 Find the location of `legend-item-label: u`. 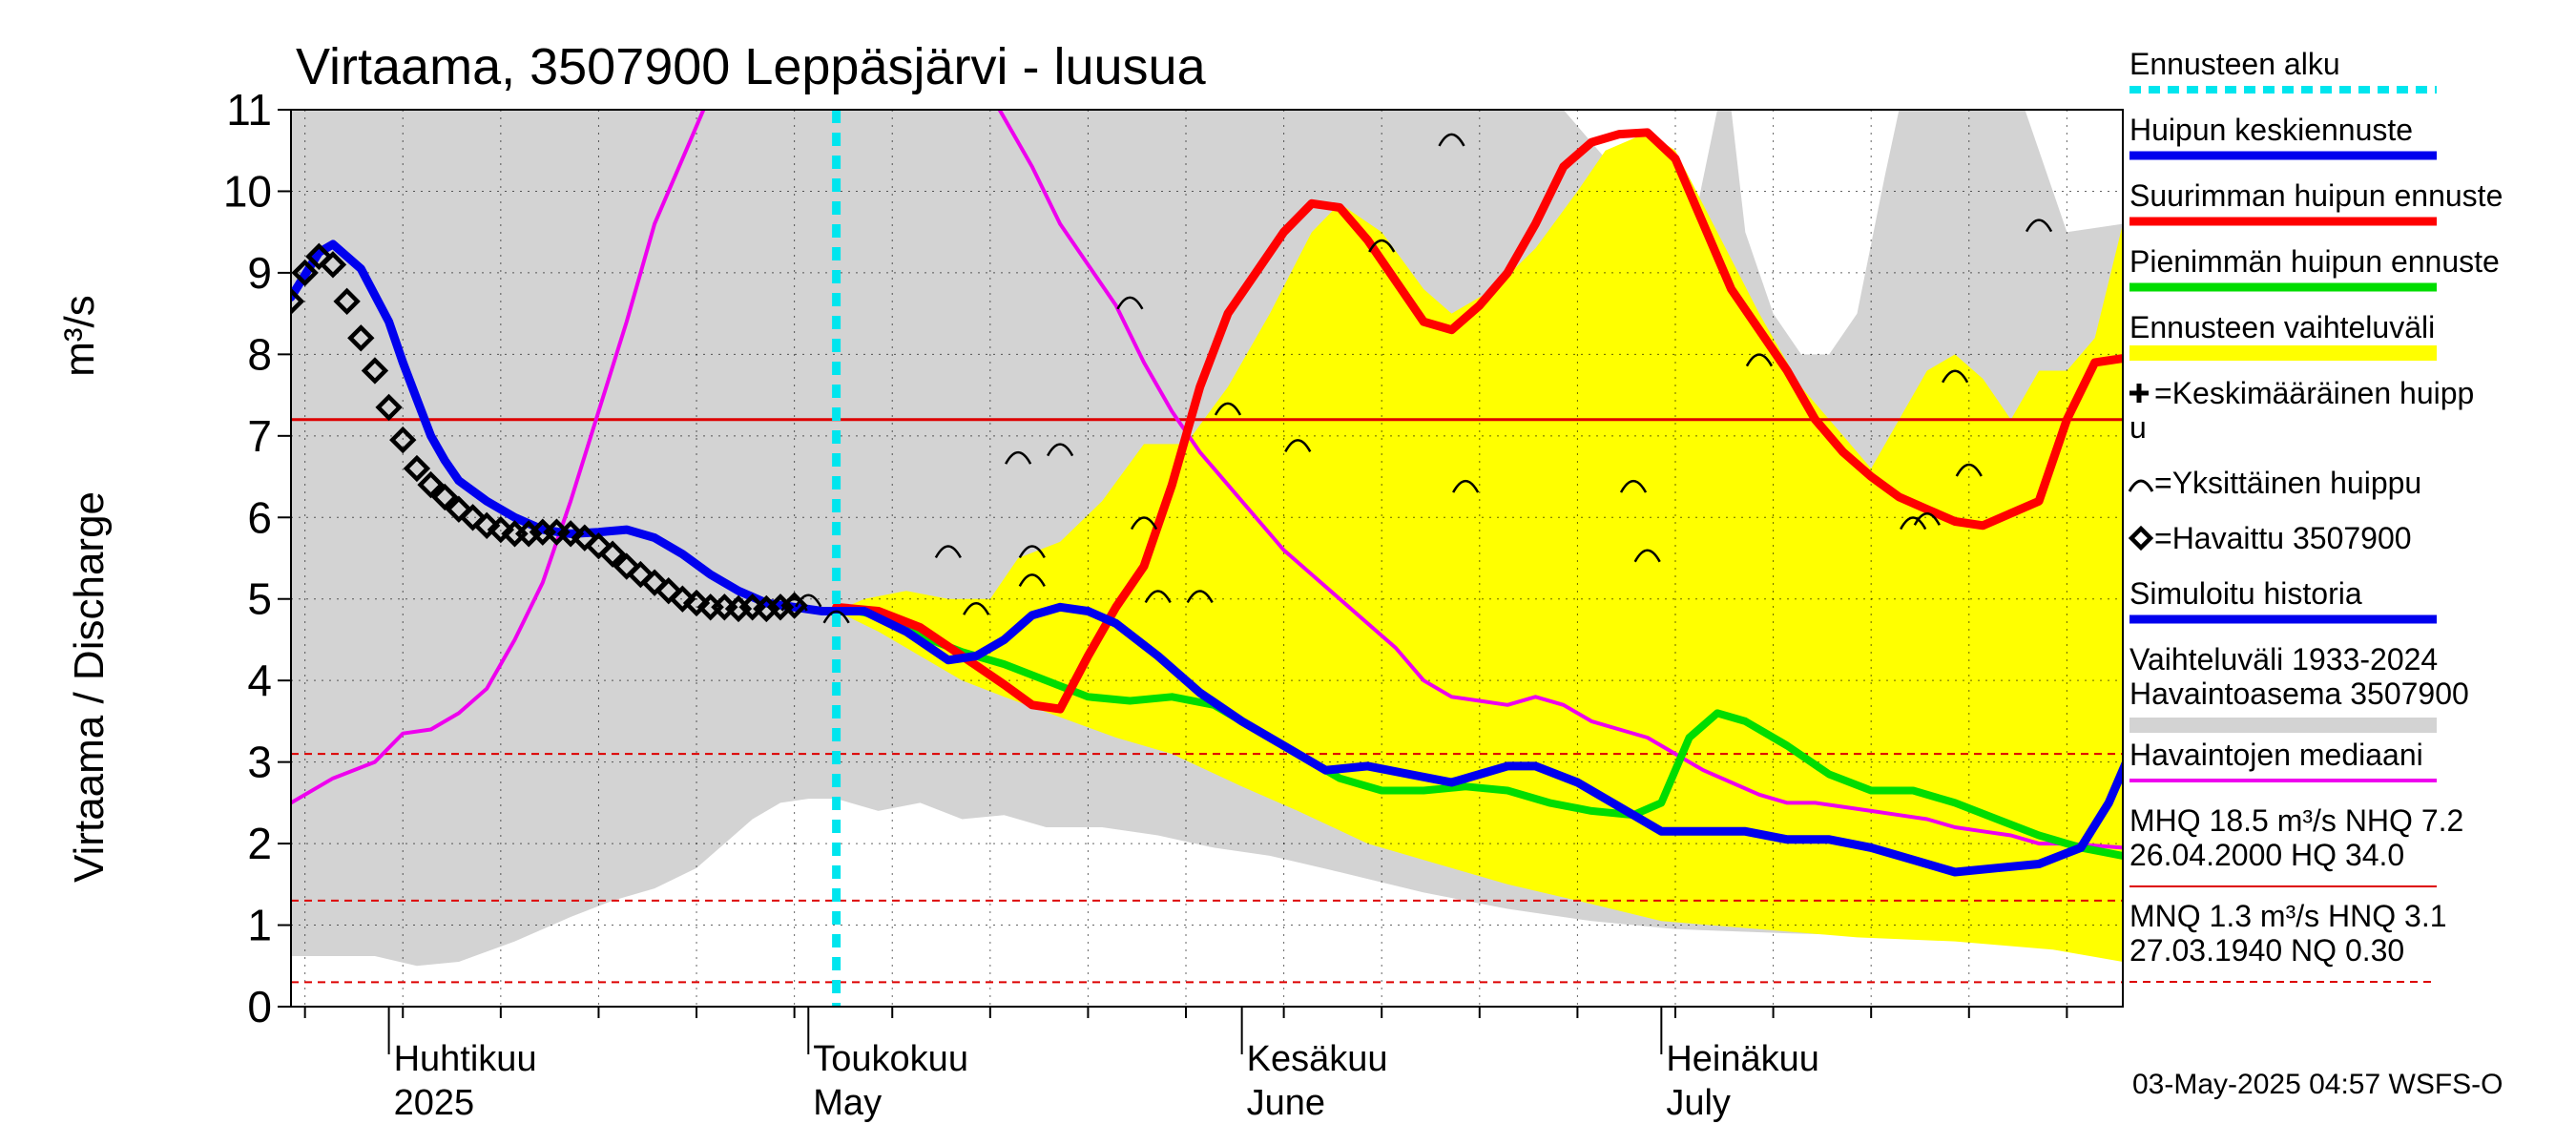

legend-item-label: u is located at coordinates (2138, 428).